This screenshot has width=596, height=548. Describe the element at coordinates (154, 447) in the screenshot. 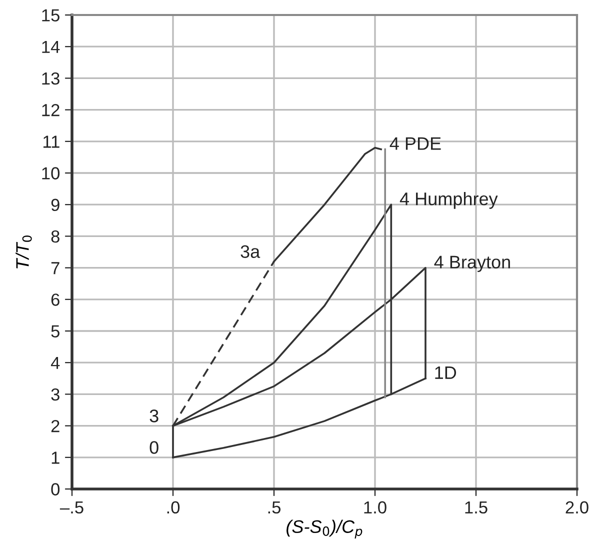

I see `annotation: 0` at that location.